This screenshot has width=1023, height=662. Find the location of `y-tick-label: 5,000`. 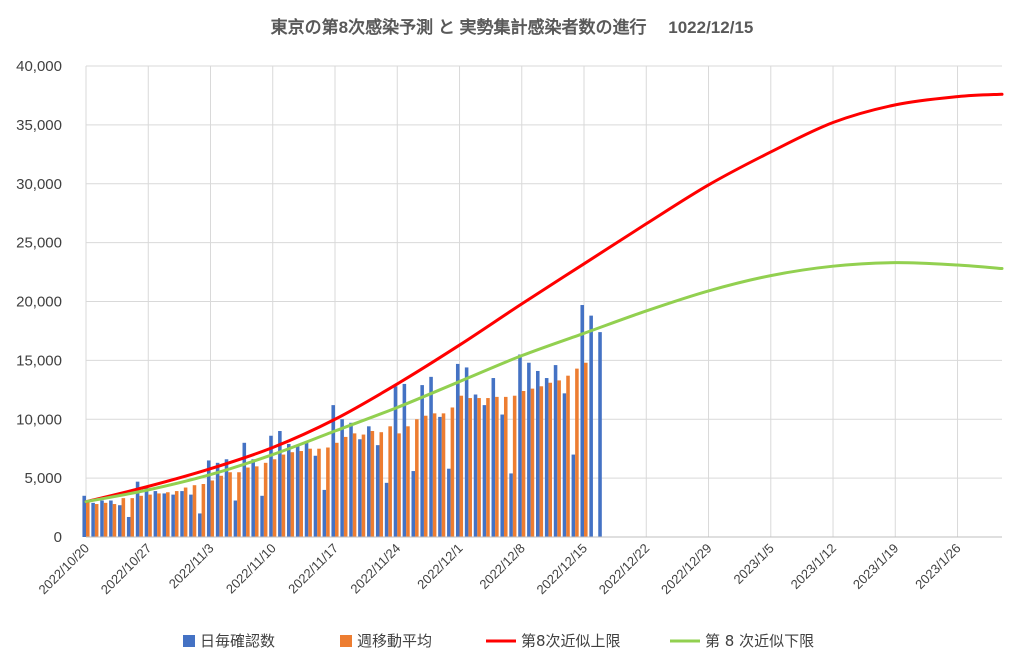

y-tick-label: 5,000 is located at coordinates (43, 478).